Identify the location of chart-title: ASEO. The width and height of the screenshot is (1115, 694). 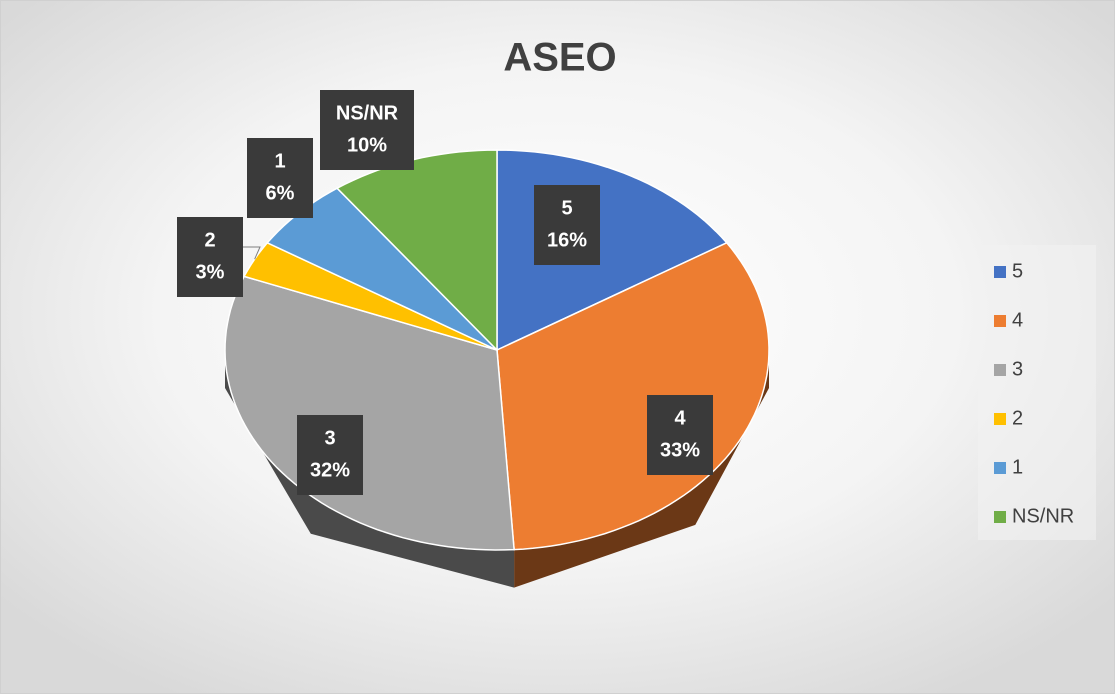
(559, 58).